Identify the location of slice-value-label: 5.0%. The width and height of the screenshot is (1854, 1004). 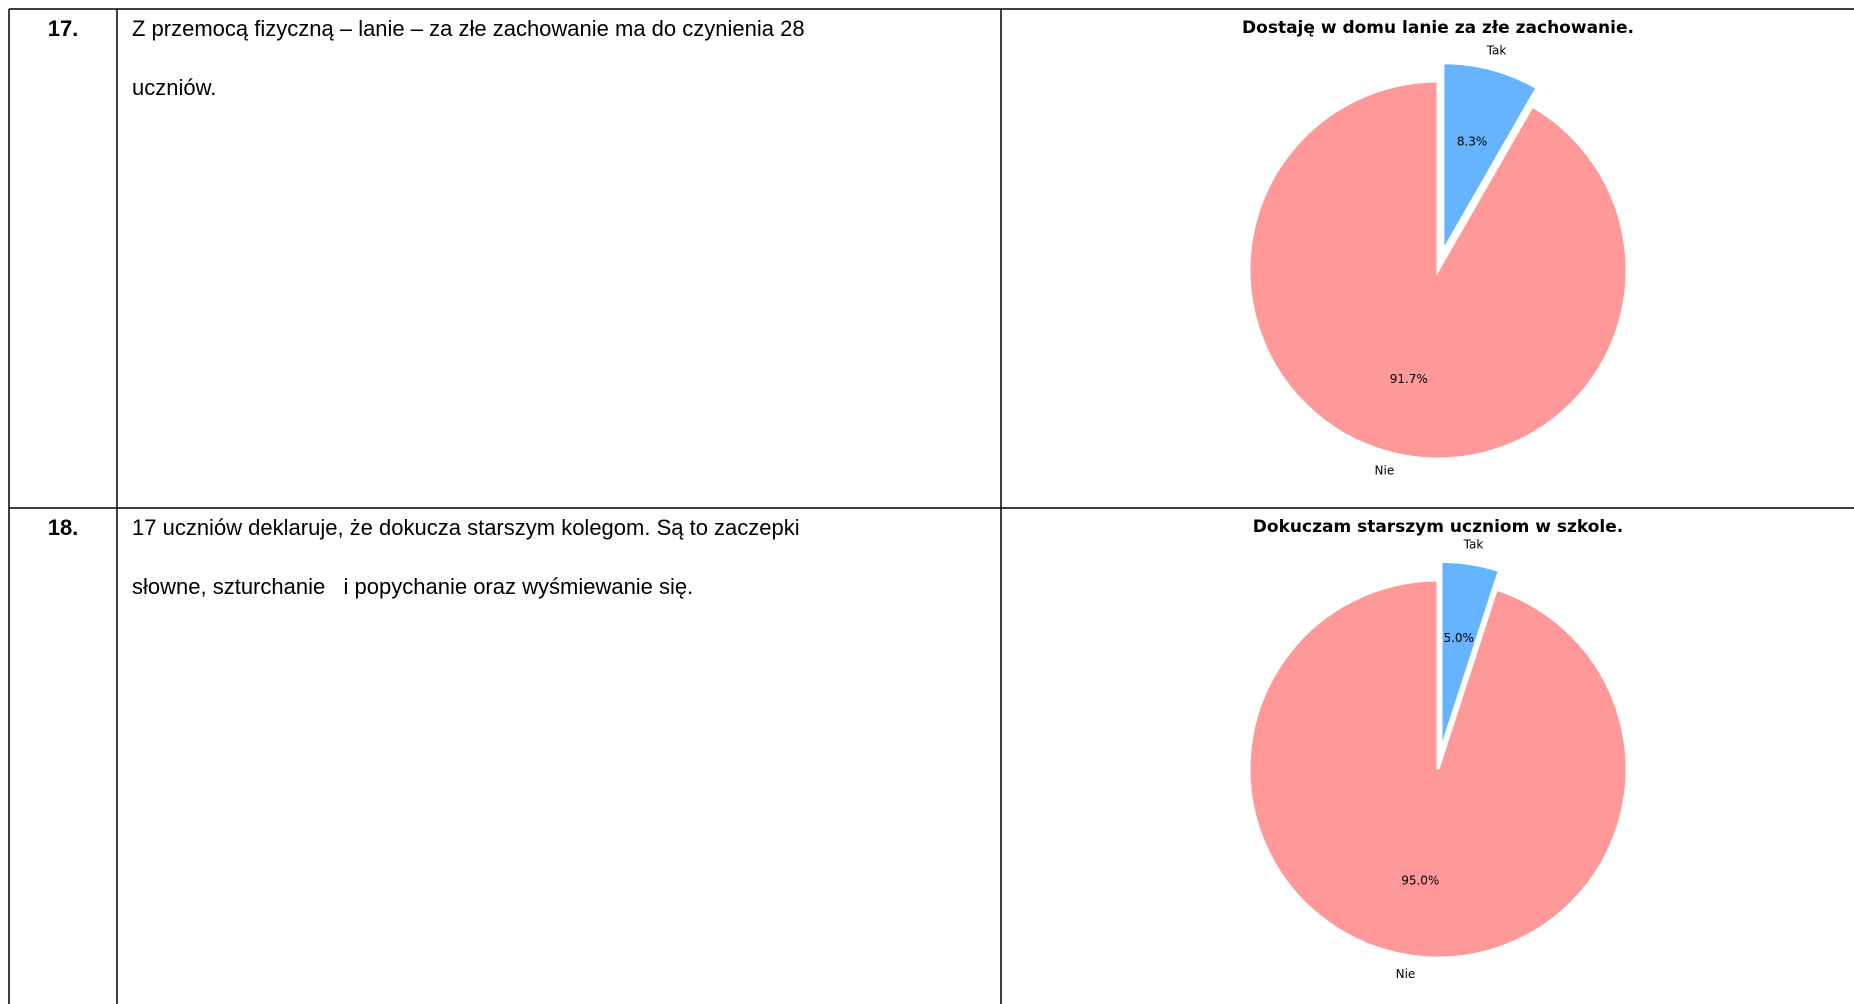
(1458, 638).